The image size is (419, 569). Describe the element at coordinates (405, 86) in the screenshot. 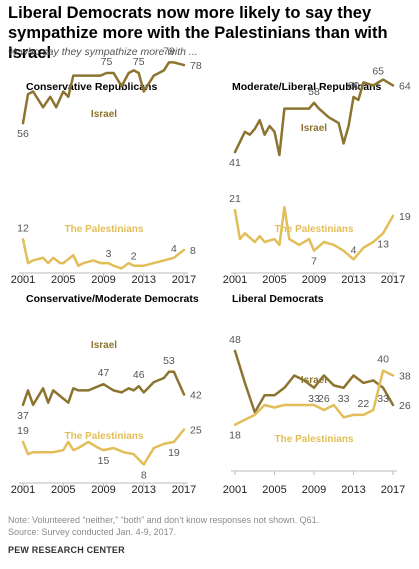

I see `data-label: 64` at that location.